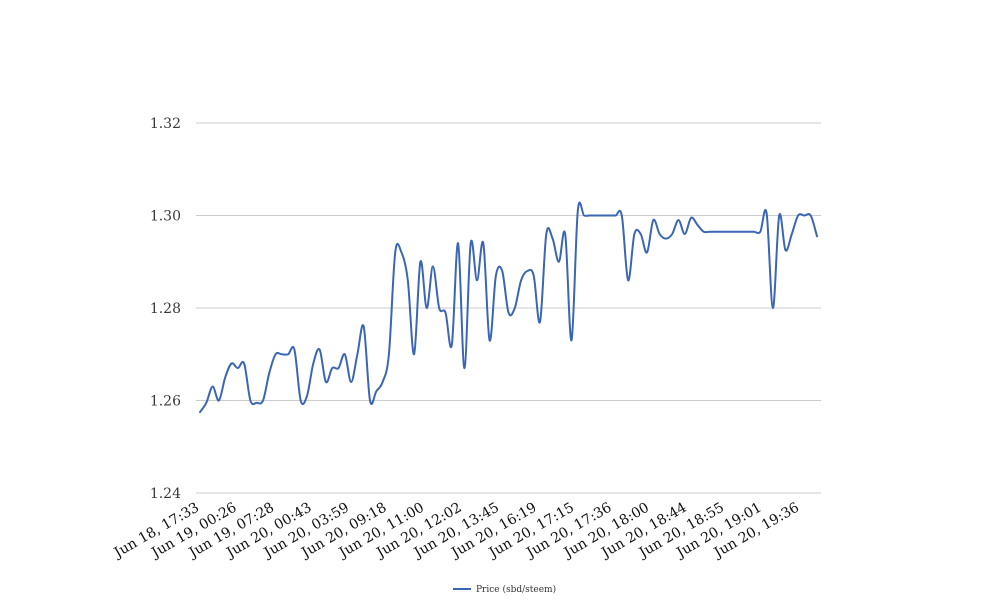 The height and width of the screenshot is (616, 1008). Describe the element at coordinates (165, 402) in the screenshot. I see `y-tick-label: 1.26` at that location.